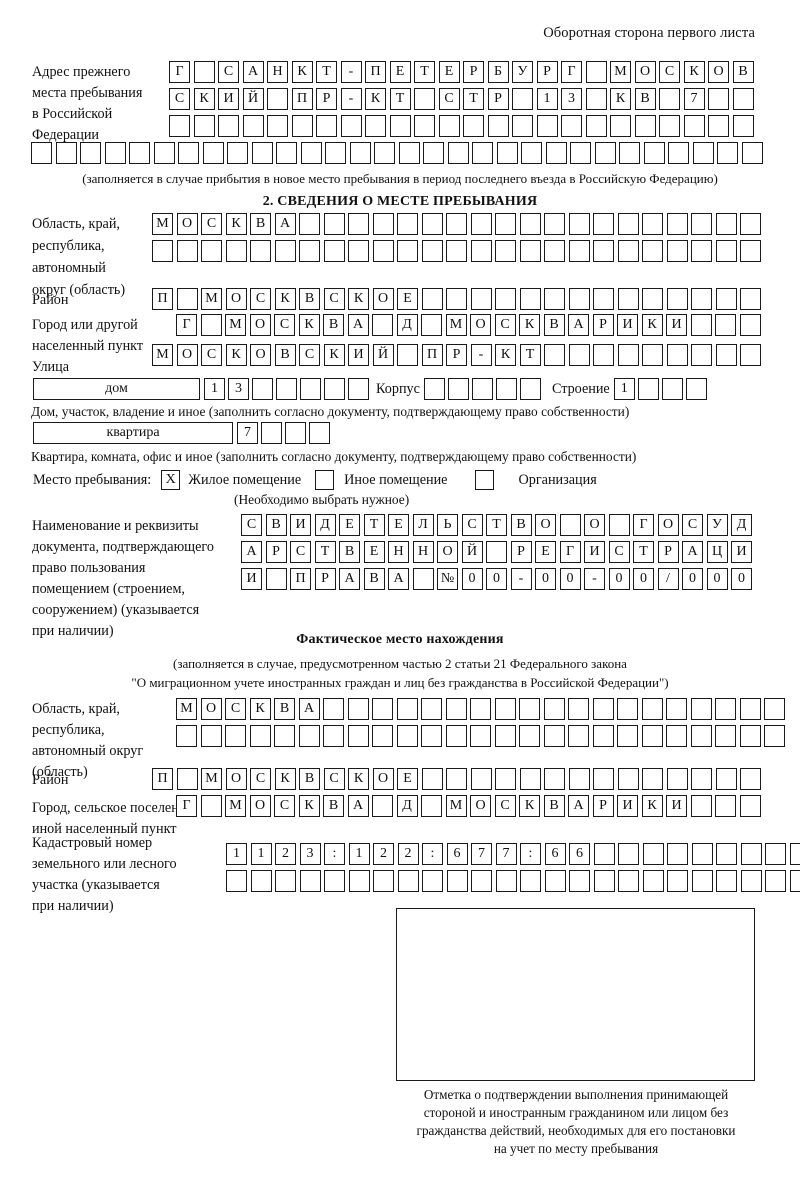  Describe the element at coordinates (300, 525) in the screenshot. I see `document-row-1-cell-3: И` at that location.